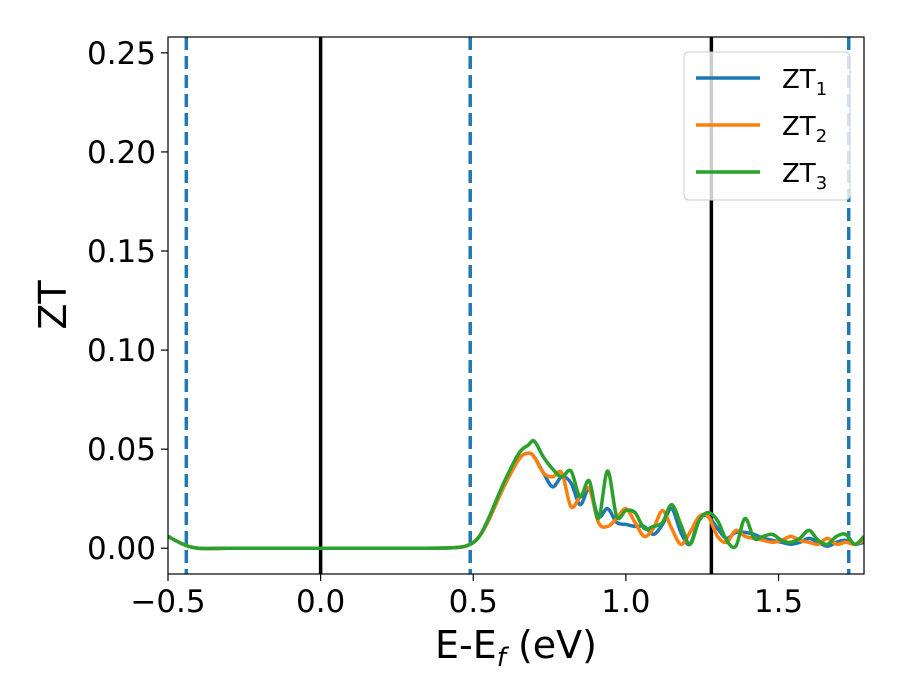 The width and height of the screenshot is (900, 700). Describe the element at coordinates (625, 602) in the screenshot. I see `x-tick-label: 1.0` at that location.